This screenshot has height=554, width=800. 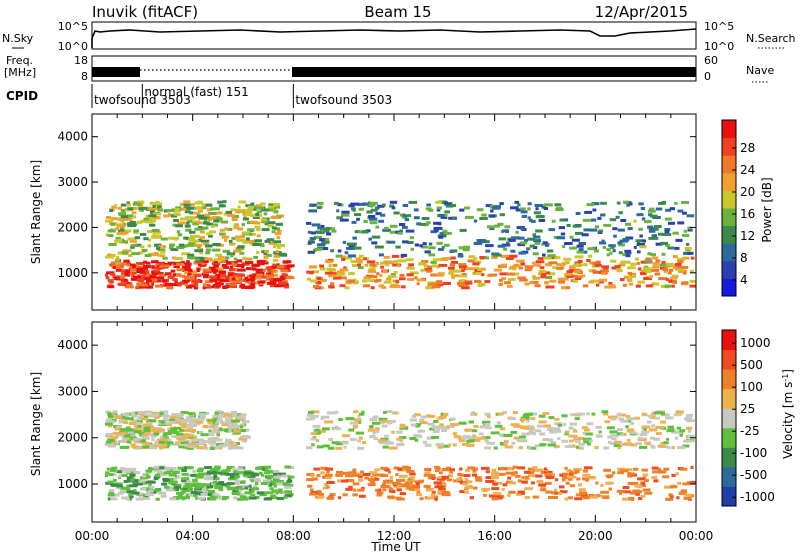 I want to click on freq-tick-top: 18, so click(x=81, y=60).